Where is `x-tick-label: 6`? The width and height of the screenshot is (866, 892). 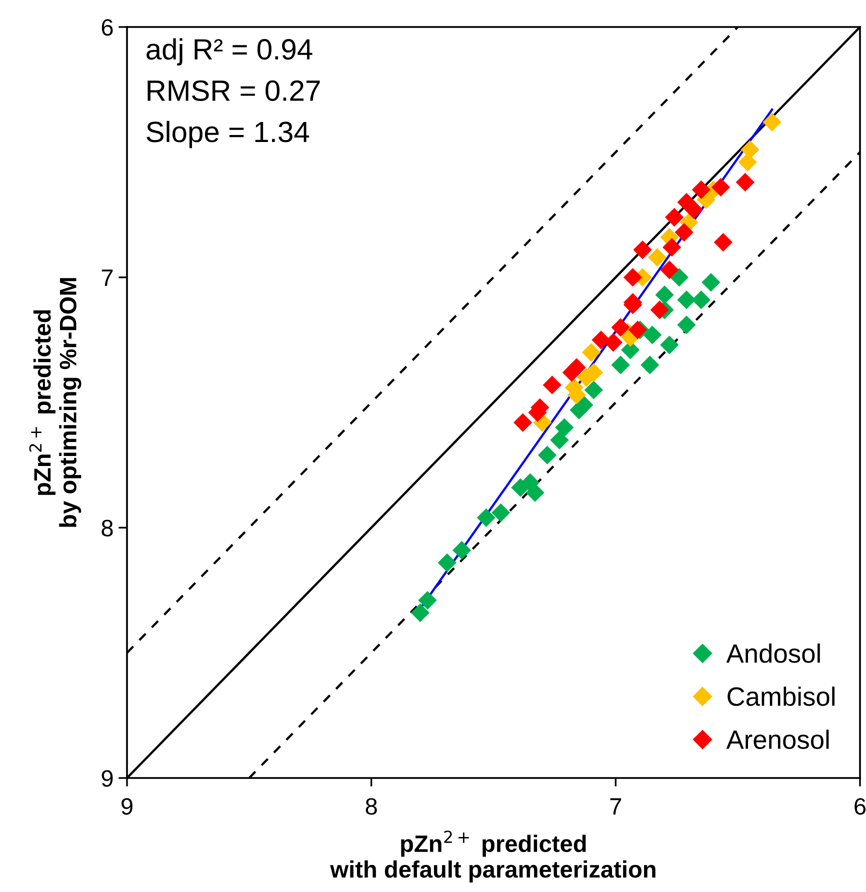
x-tick-label: 6 is located at coordinates (860, 806).